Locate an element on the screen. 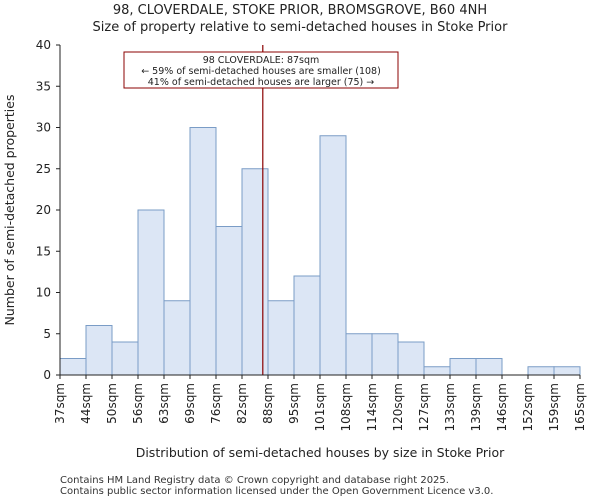 The image size is (600, 500). y-tick-label: 30 is located at coordinates (43, 128).